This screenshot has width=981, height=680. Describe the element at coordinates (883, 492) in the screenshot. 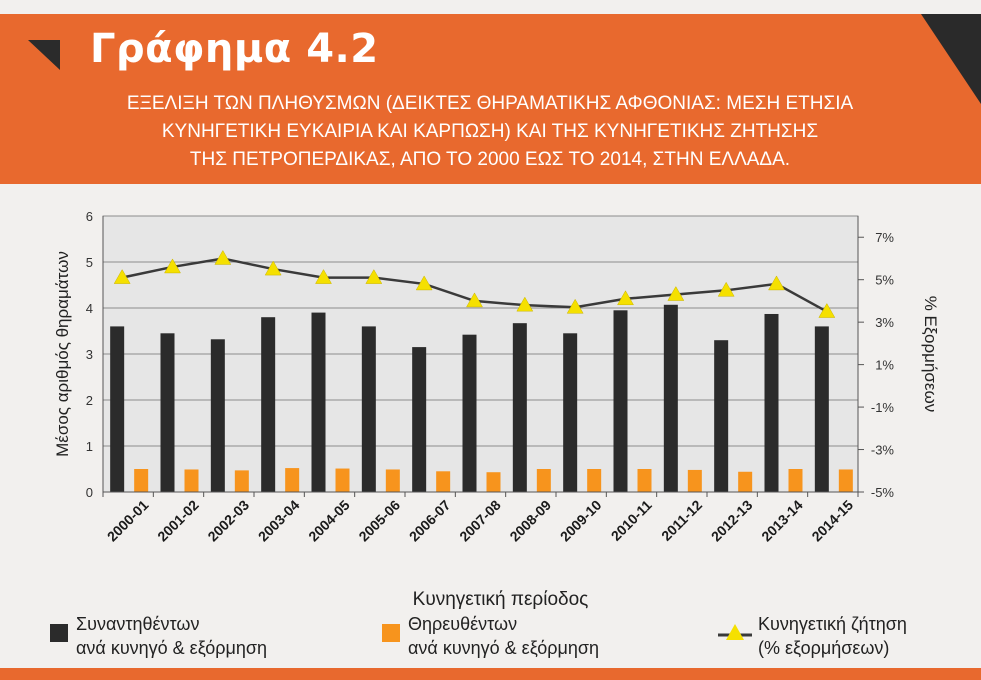

I see `y2-tick-label: -5%` at that location.